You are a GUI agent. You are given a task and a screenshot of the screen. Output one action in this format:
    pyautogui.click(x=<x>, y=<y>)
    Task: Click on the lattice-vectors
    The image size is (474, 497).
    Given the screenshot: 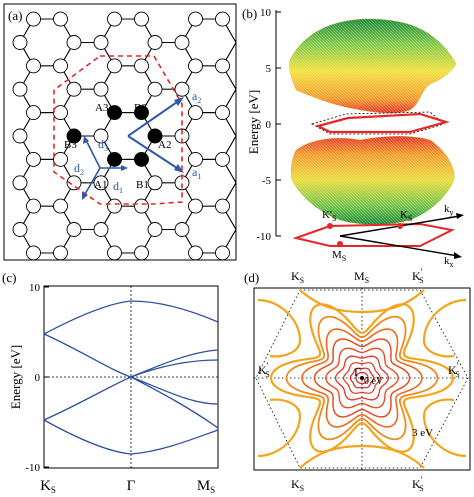 What is the action you would take?
    pyautogui.click(x=133, y=148)
    